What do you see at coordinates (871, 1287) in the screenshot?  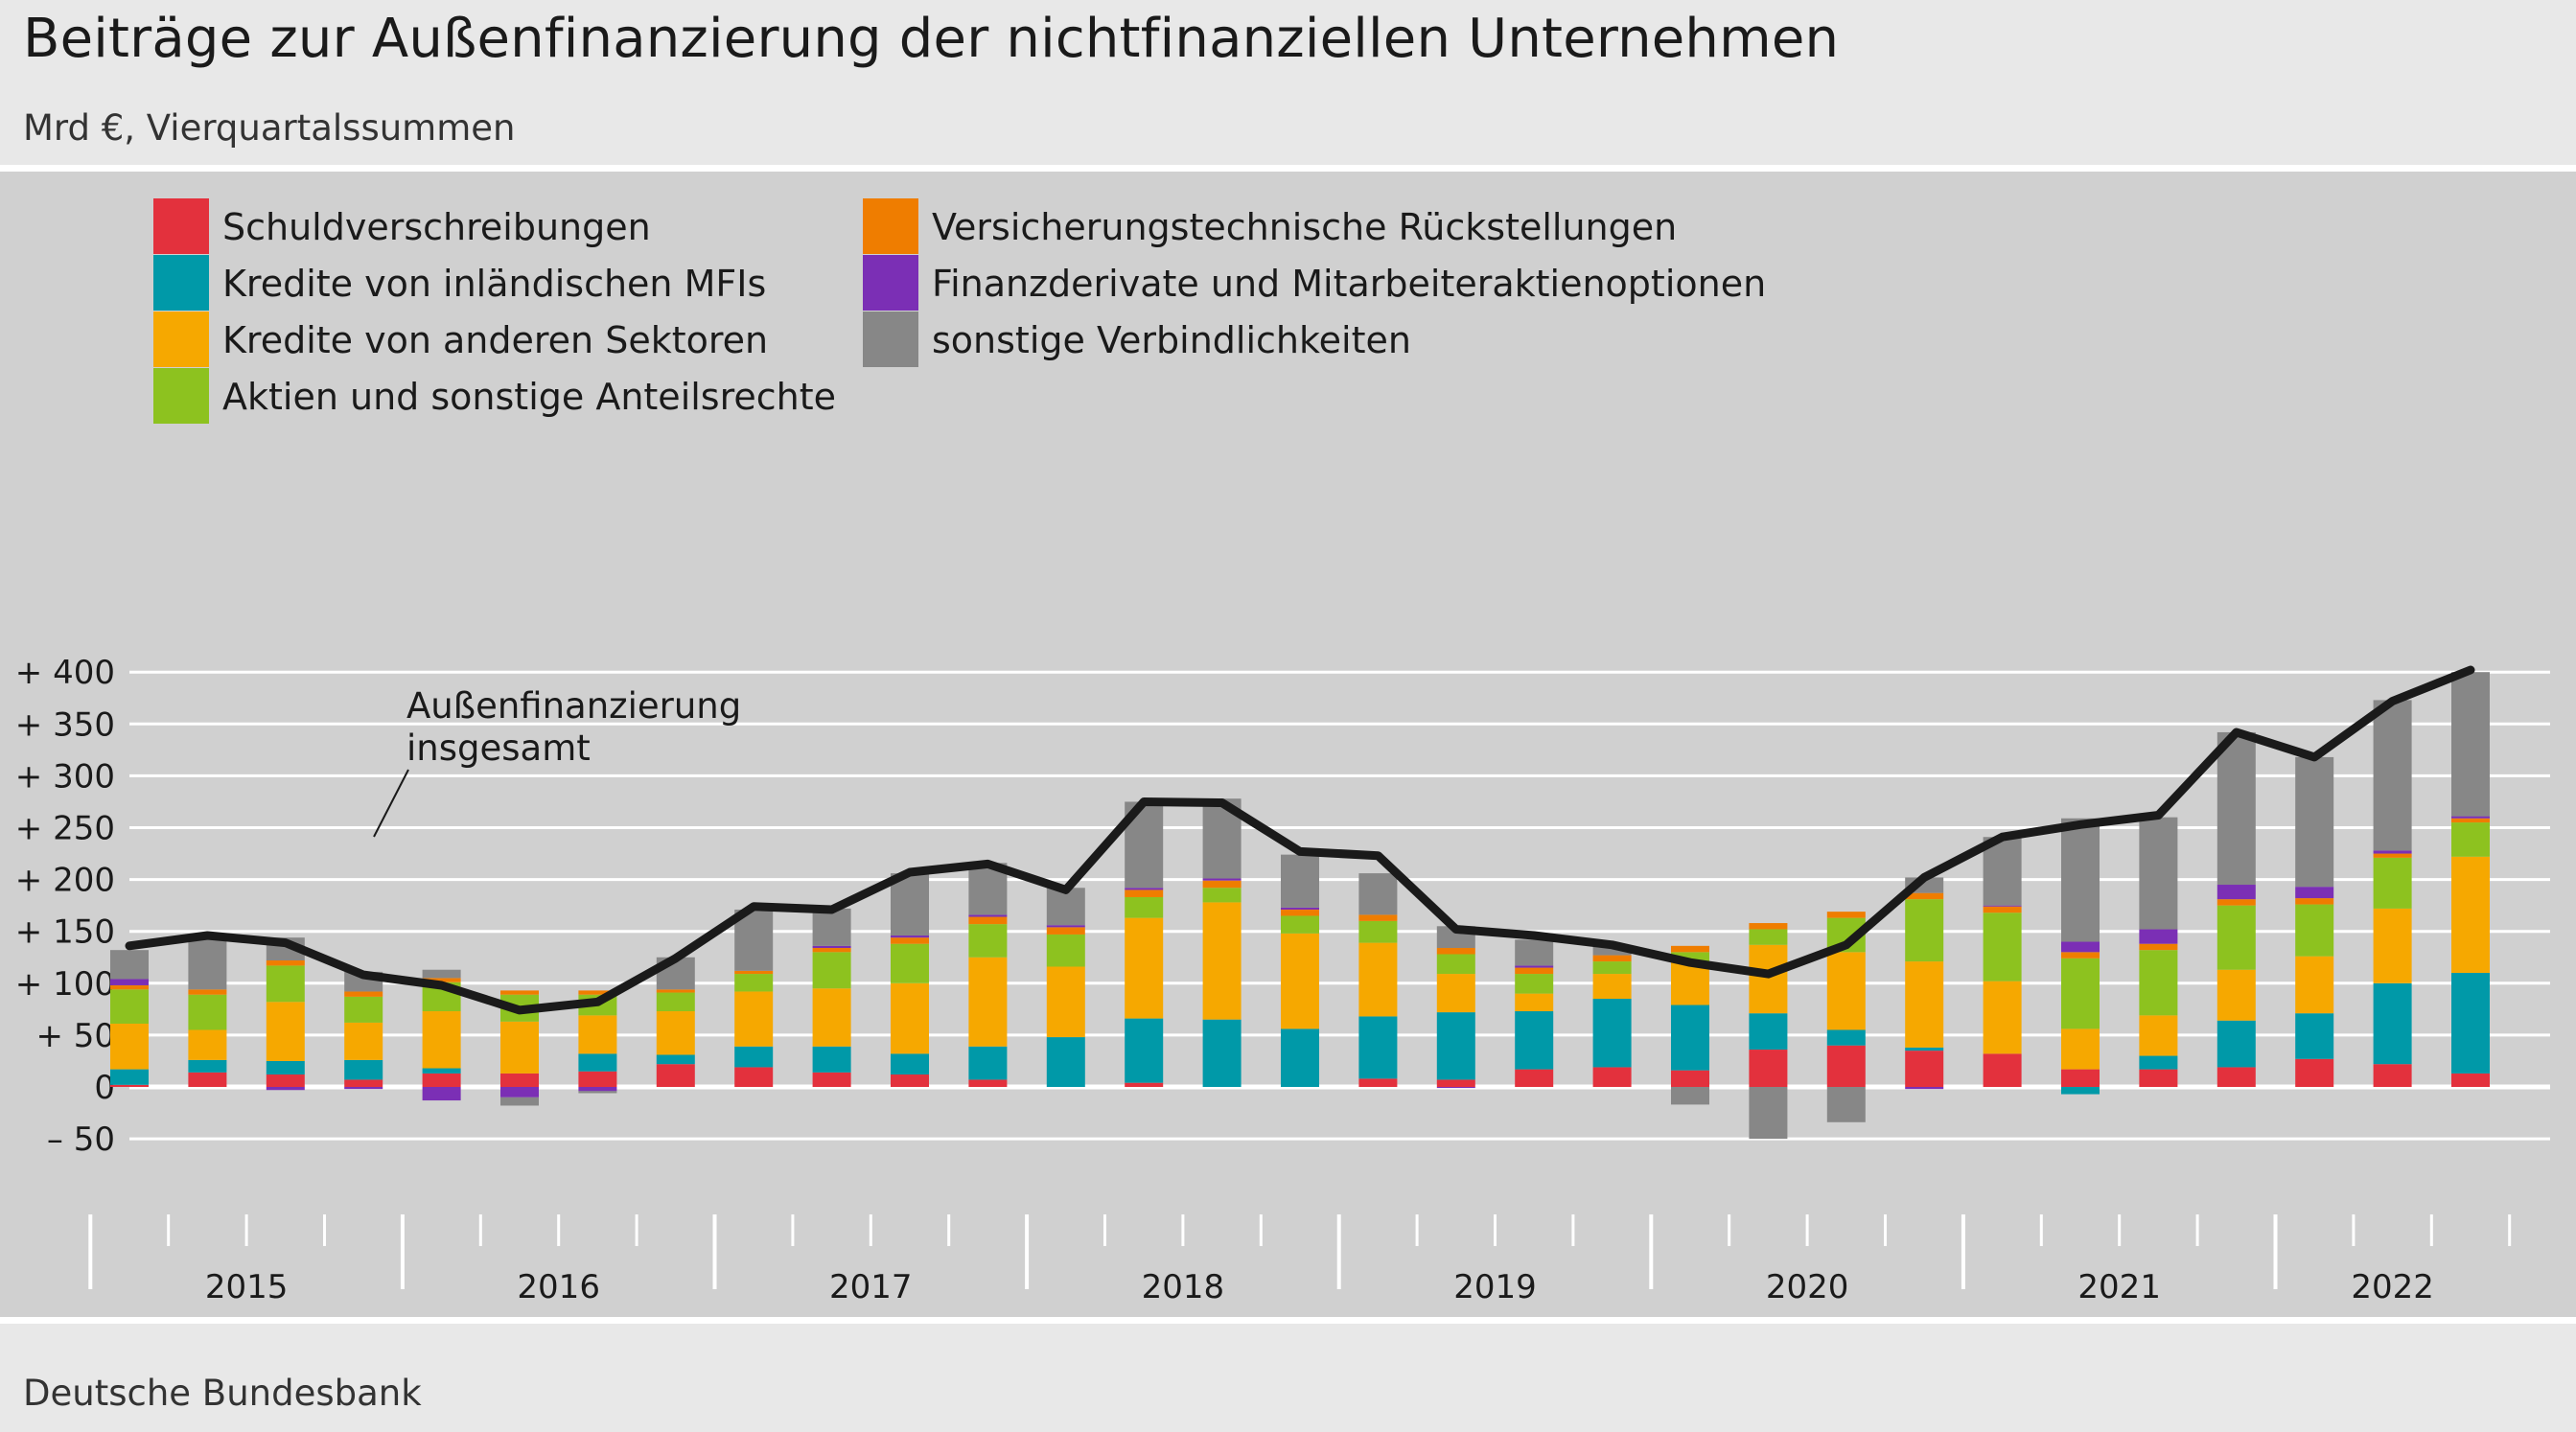 I see `year-label: 2017` at bounding box center [871, 1287].